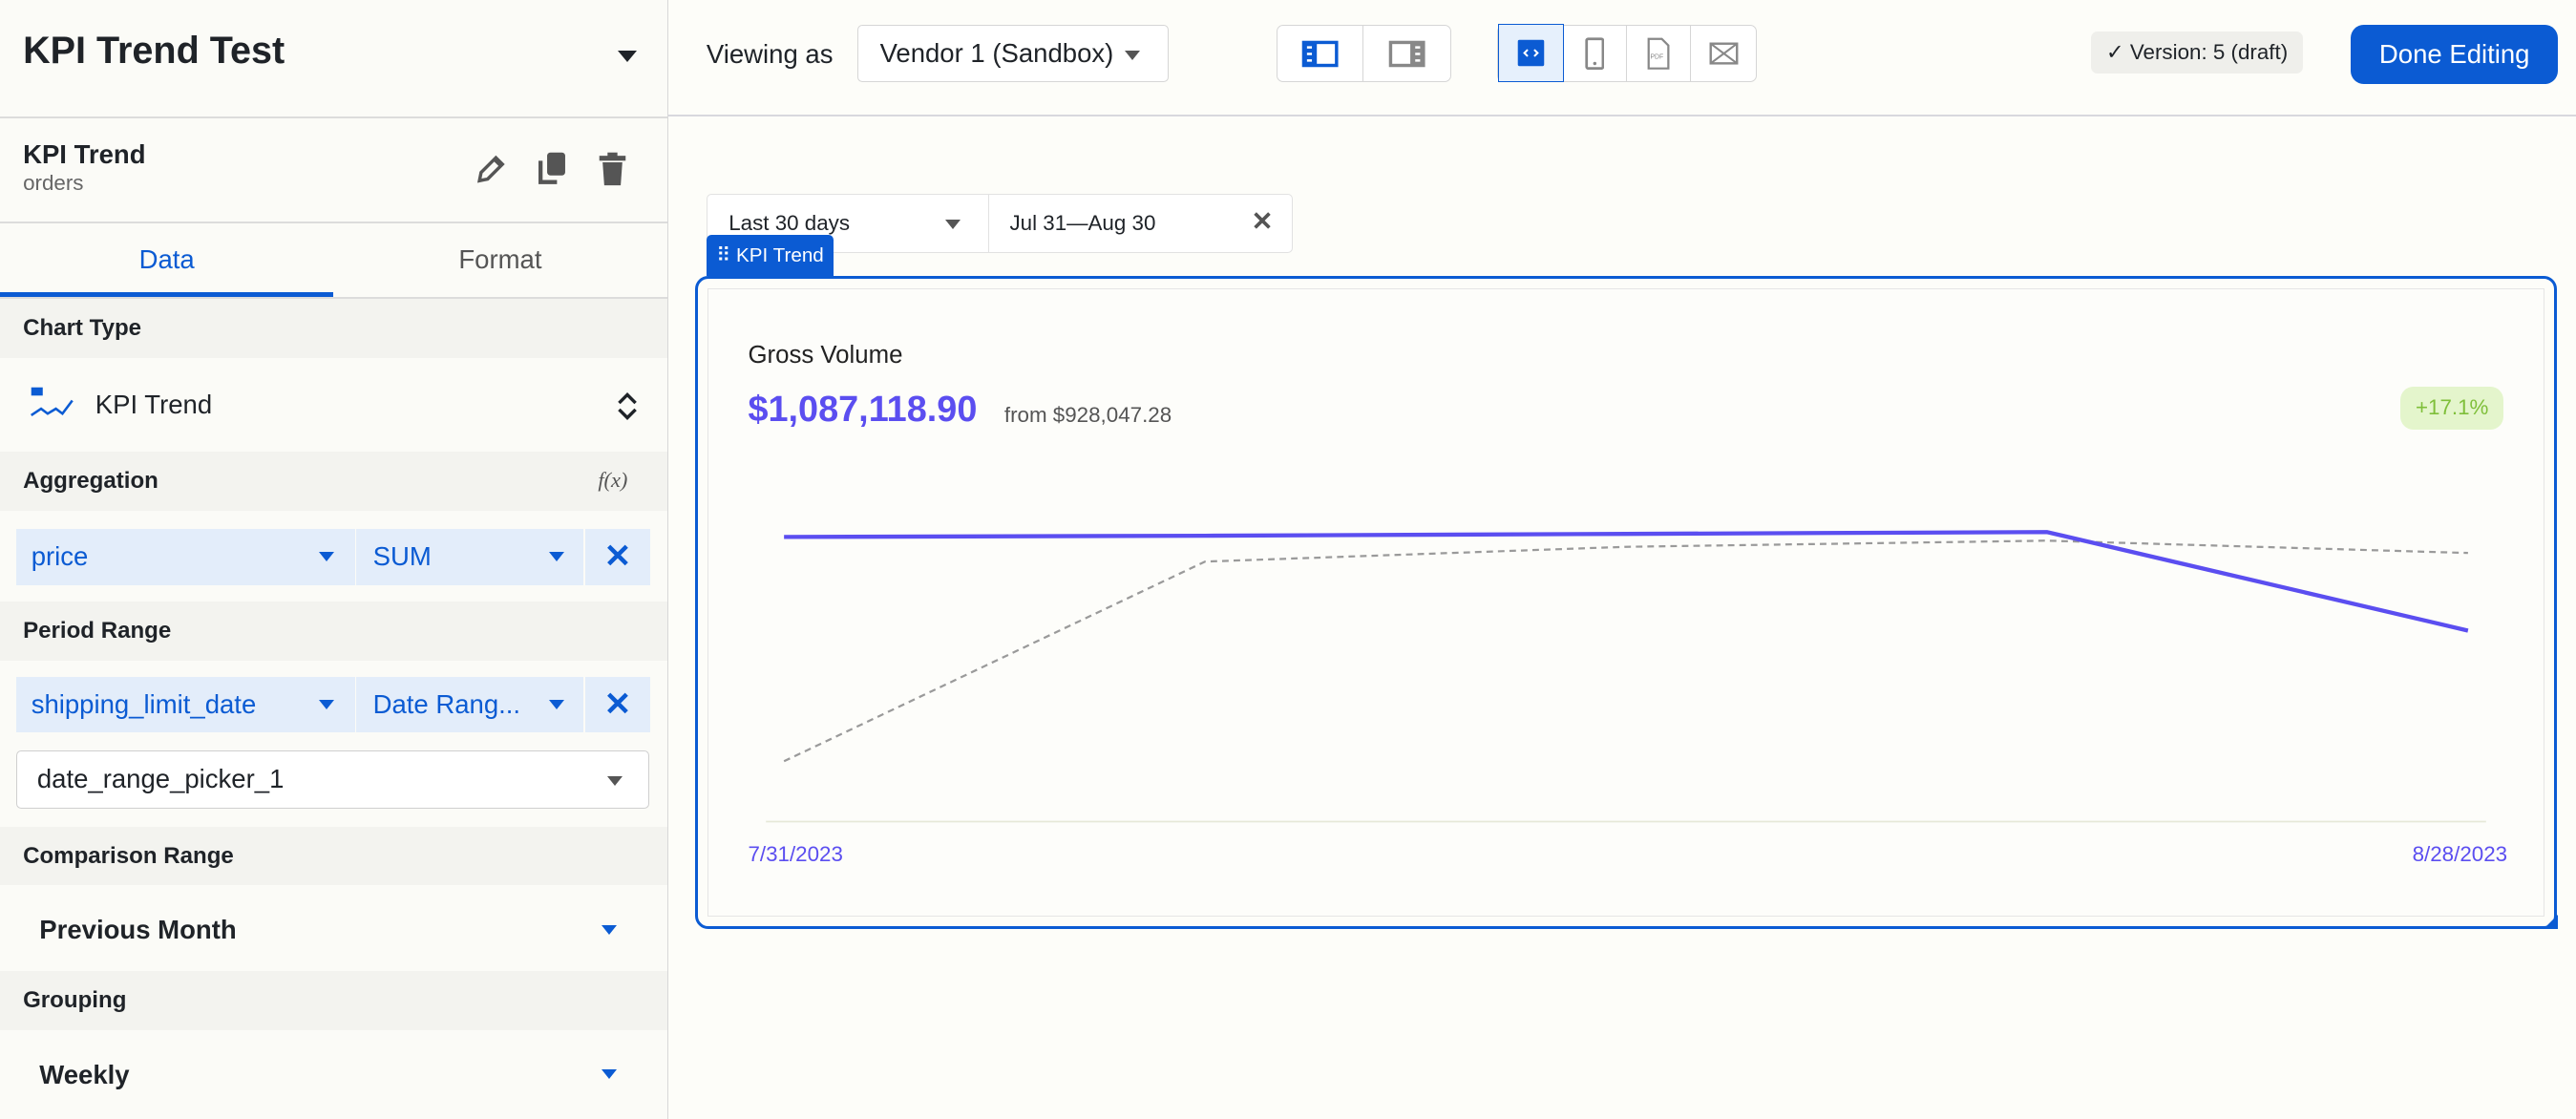  Describe the element at coordinates (552, 169) in the screenshot. I see `duplicate-icon` at that location.